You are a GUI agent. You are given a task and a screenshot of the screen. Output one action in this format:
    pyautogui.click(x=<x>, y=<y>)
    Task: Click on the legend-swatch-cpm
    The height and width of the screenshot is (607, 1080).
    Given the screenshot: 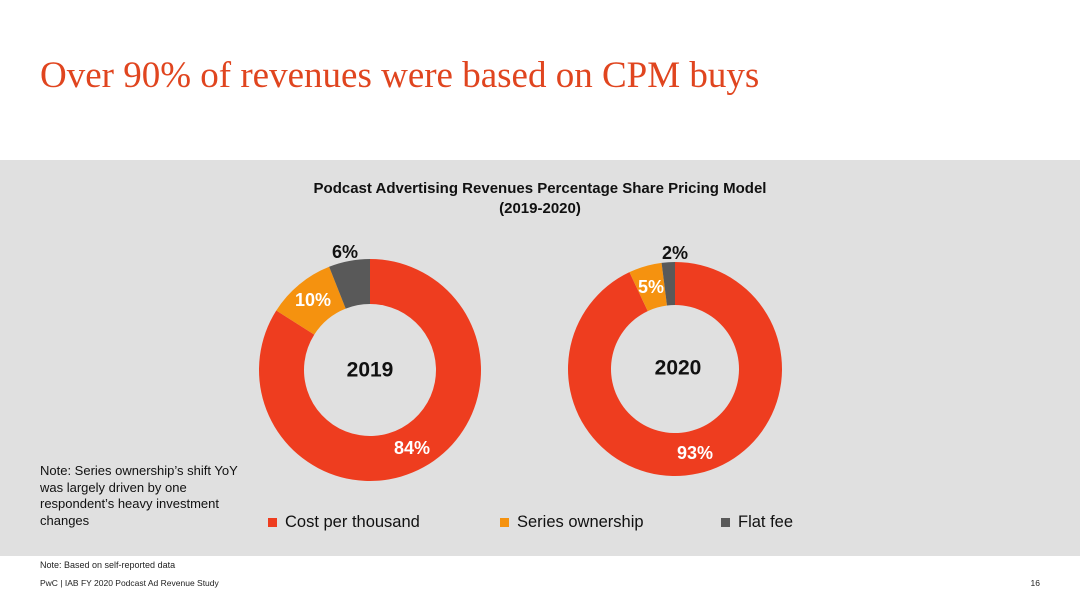 What is the action you would take?
    pyautogui.click(x=272, y=522)
    